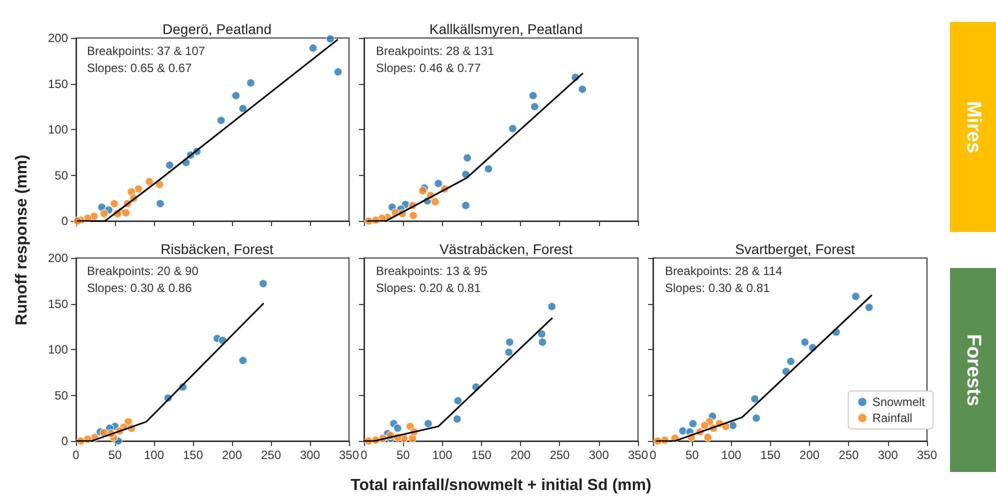 This screenshot has width=996, height=498. Describe the element at coordinates (899, 402) in the screenshot. I see `legend-label: Snowmelt` at that location.